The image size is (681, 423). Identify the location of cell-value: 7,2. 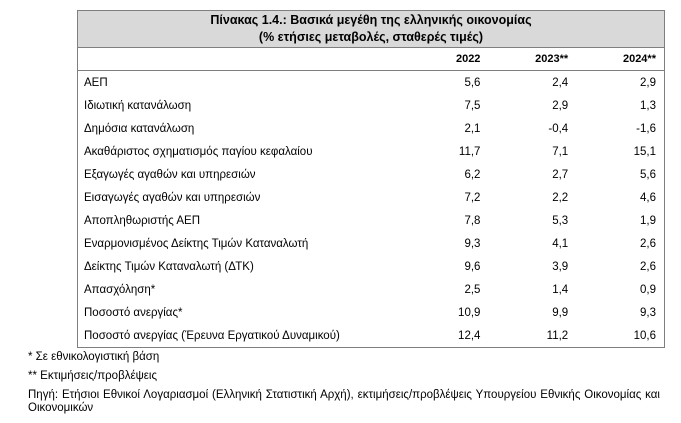
(472, 197).